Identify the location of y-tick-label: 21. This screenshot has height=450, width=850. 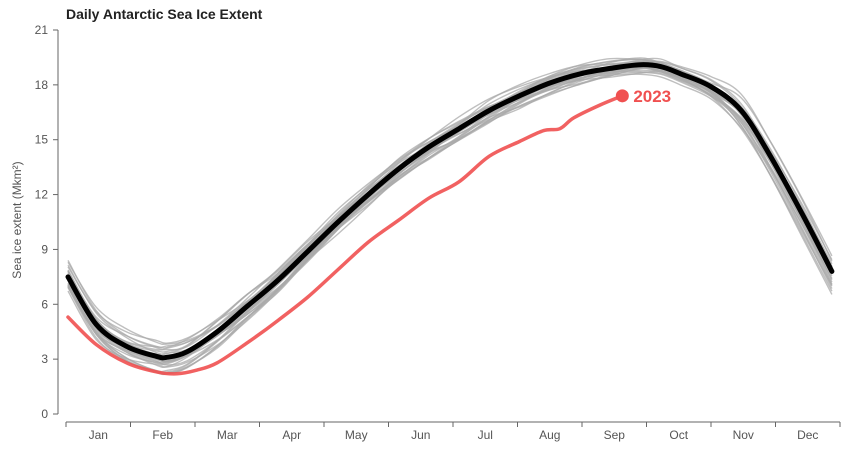
(42, 30).